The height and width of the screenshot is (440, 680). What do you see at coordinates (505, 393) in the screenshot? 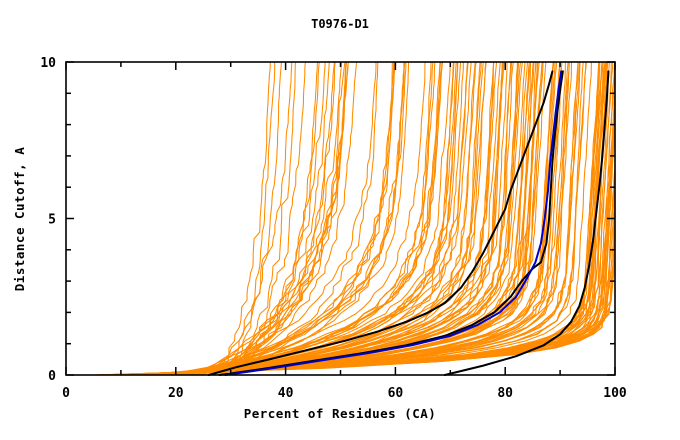
I see `x-tick-label: 80` at bounding box center [505, 393].